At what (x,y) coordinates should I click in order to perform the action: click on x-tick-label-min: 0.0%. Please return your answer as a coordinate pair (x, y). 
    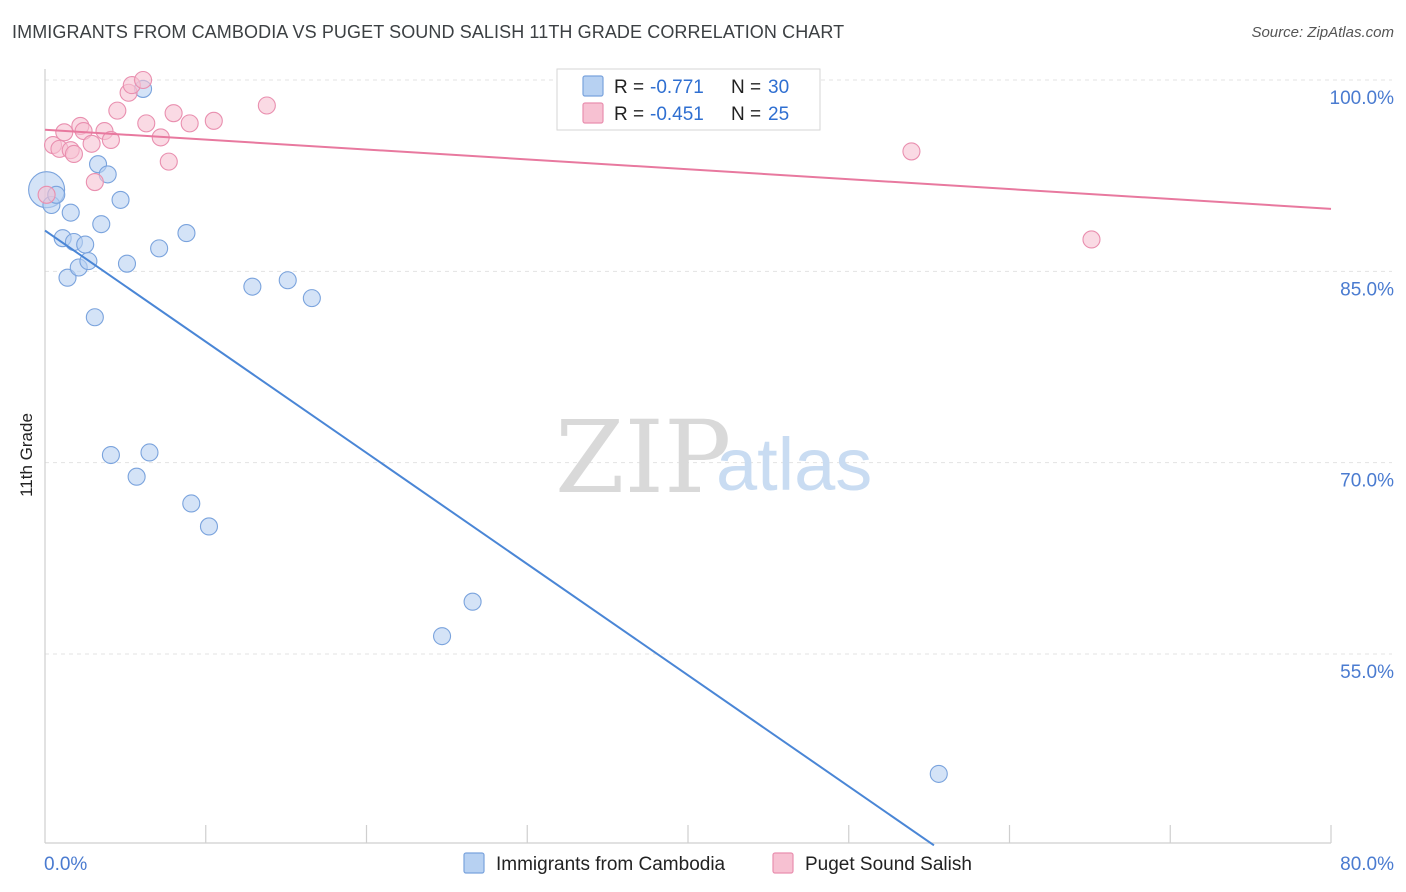
    Looking at the image, I should click on (65, 864).